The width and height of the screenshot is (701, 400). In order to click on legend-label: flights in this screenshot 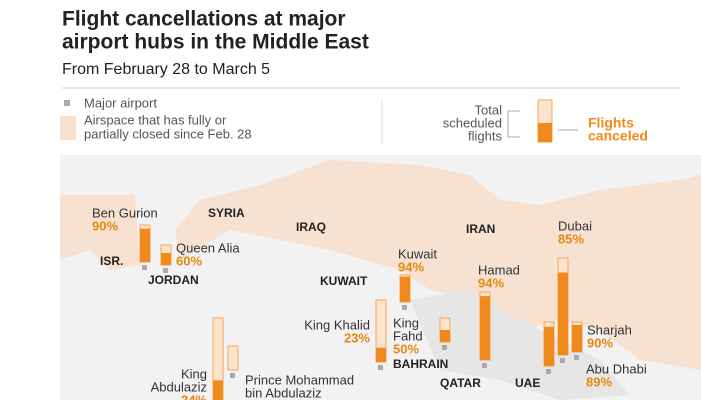, I will do `click(485, 135)`.